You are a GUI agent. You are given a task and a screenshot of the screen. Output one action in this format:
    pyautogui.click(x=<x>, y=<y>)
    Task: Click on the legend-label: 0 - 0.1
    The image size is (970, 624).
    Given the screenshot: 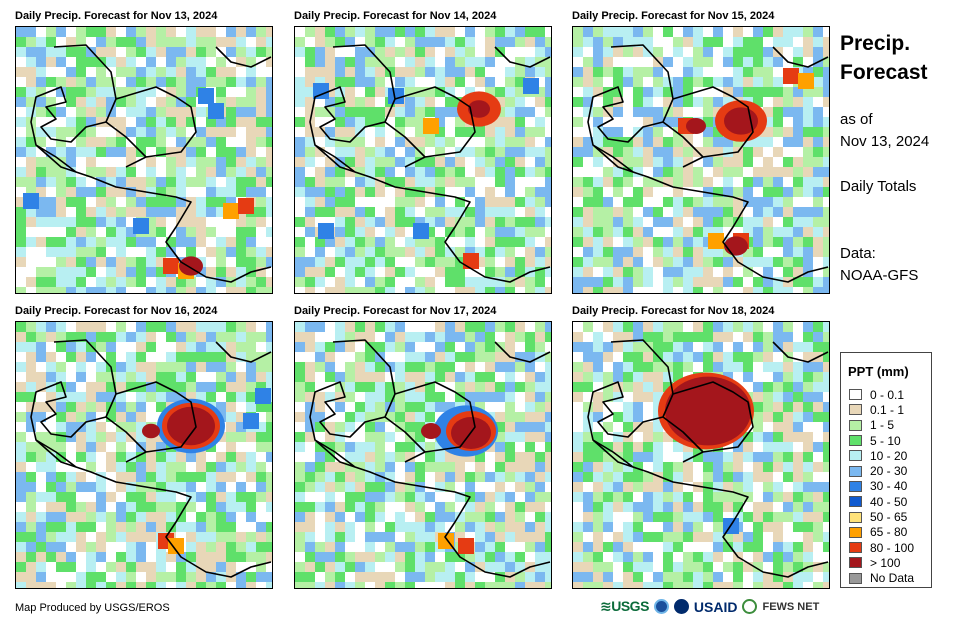 What is the action you would take?
    pyautogui.click(x=887, y=394)
    